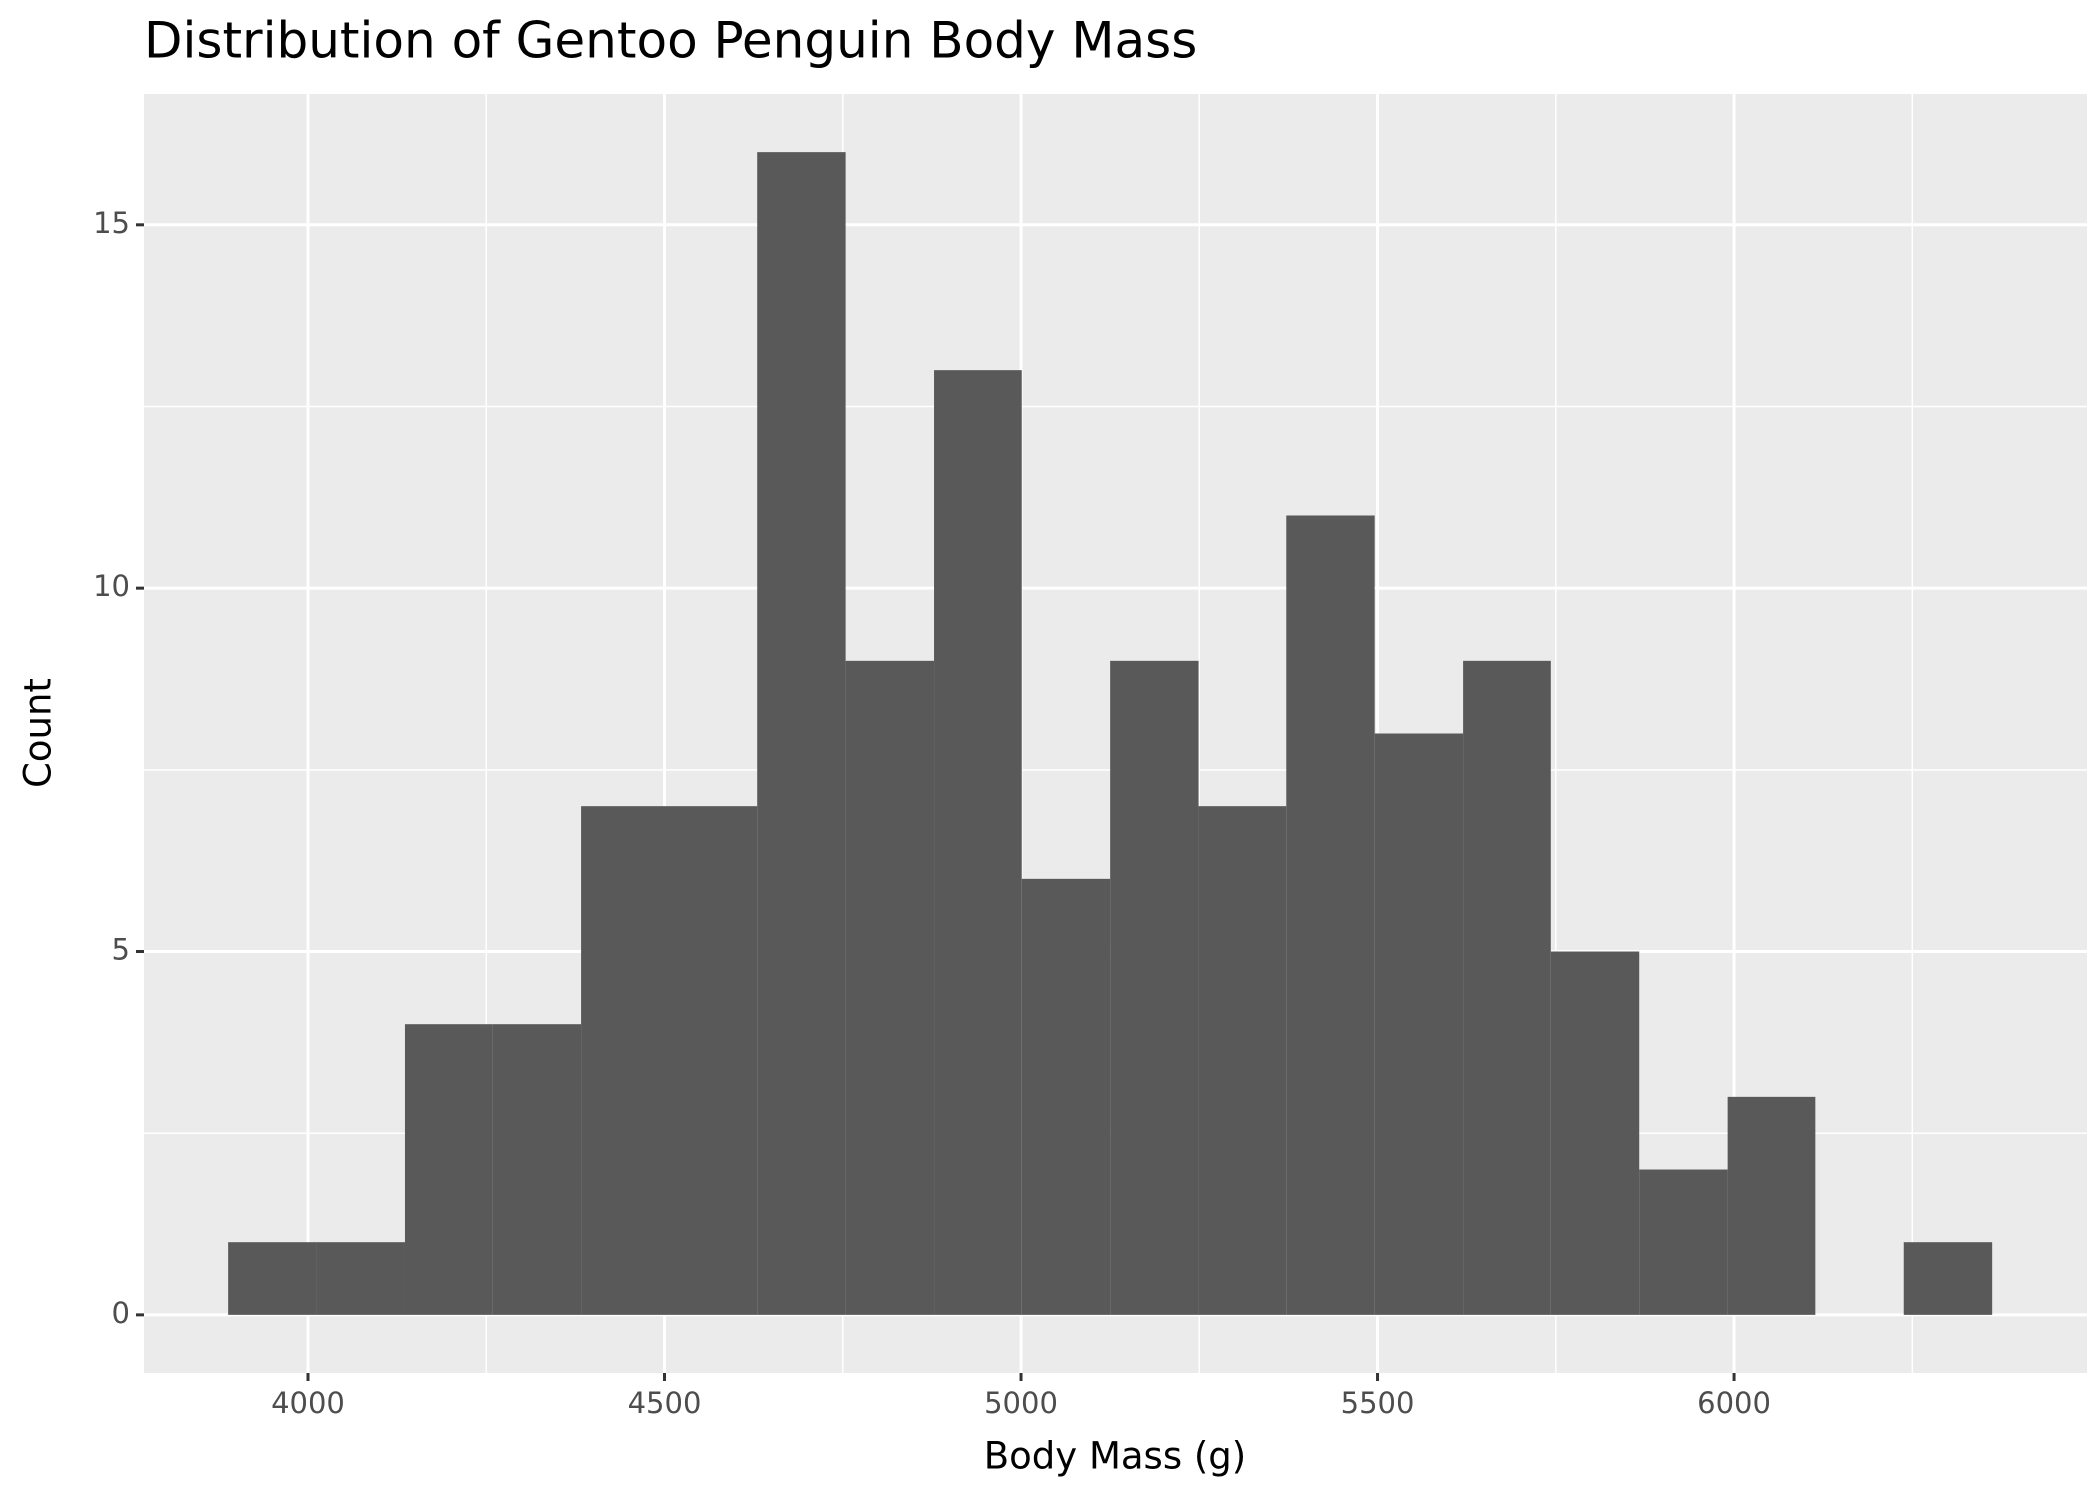 The image size is (2100, 1499). What do you see at coordinates (121, 1313) in the screenshot?
I see `y-tick-label: 0` at bounding box center [121, 1313].